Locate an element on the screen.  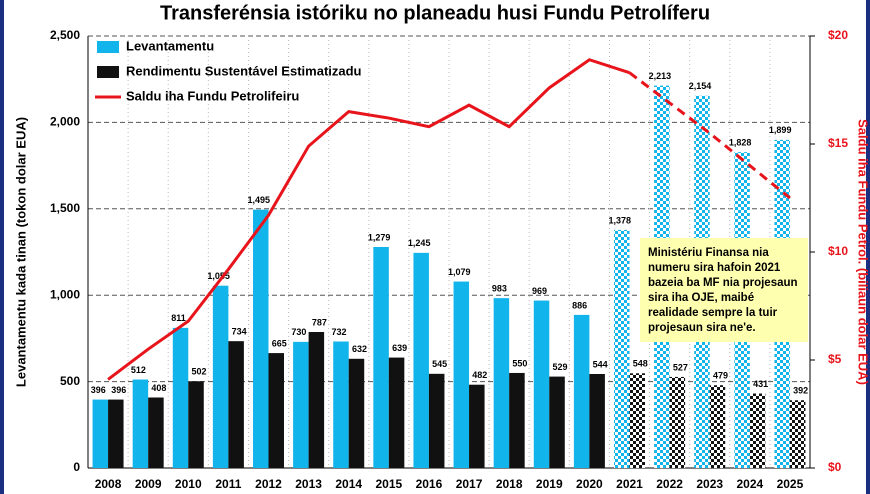
data-label: 1,079 is located at coordinates (459, 272).